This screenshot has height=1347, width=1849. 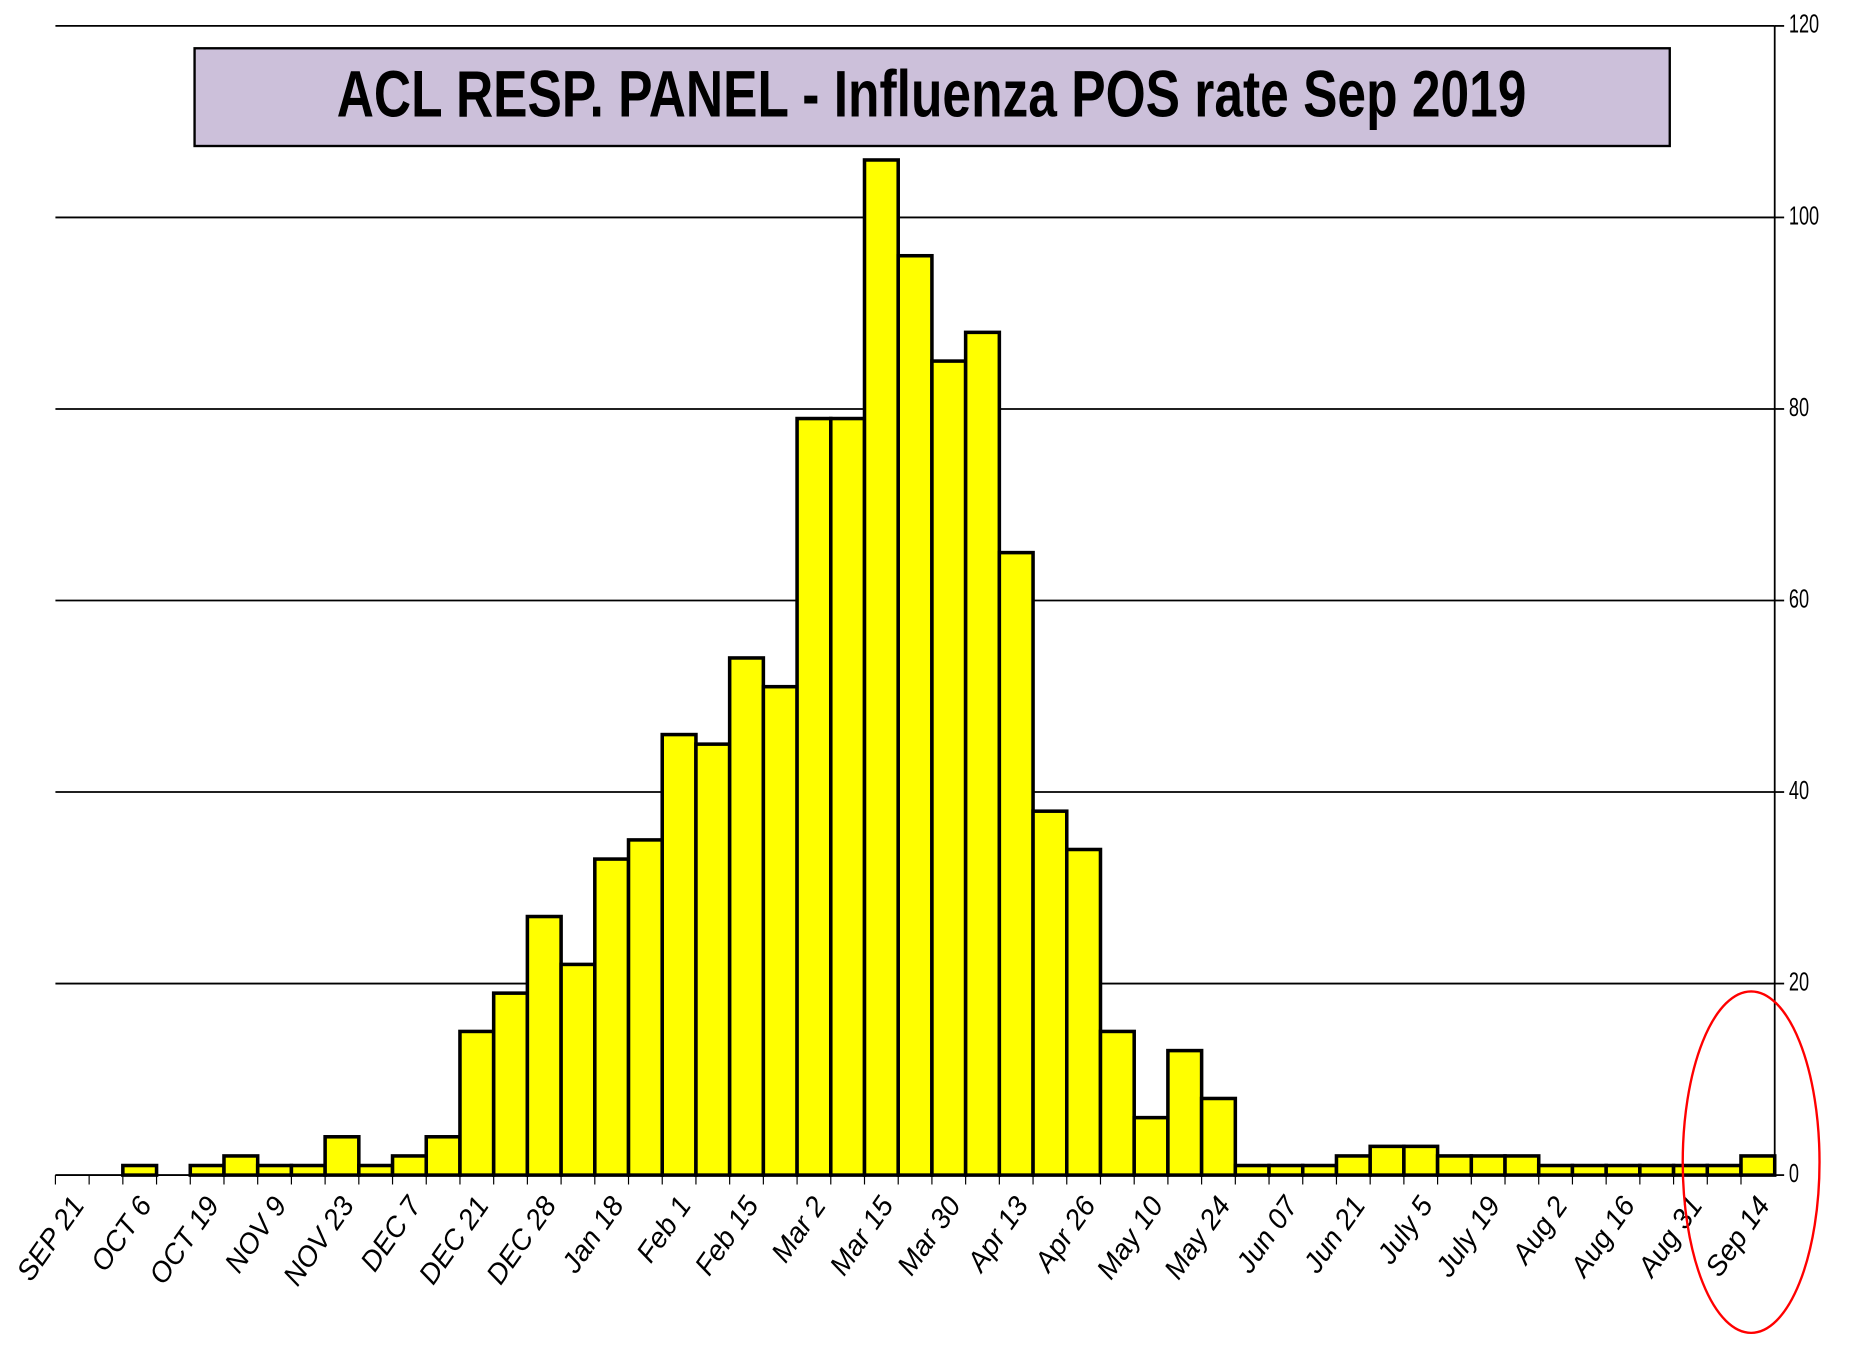 What do you see at coordinates (520, 1240) in the screenshot?
I see `x-tick-label: DEC 28` at bounding box center [520, 1240].